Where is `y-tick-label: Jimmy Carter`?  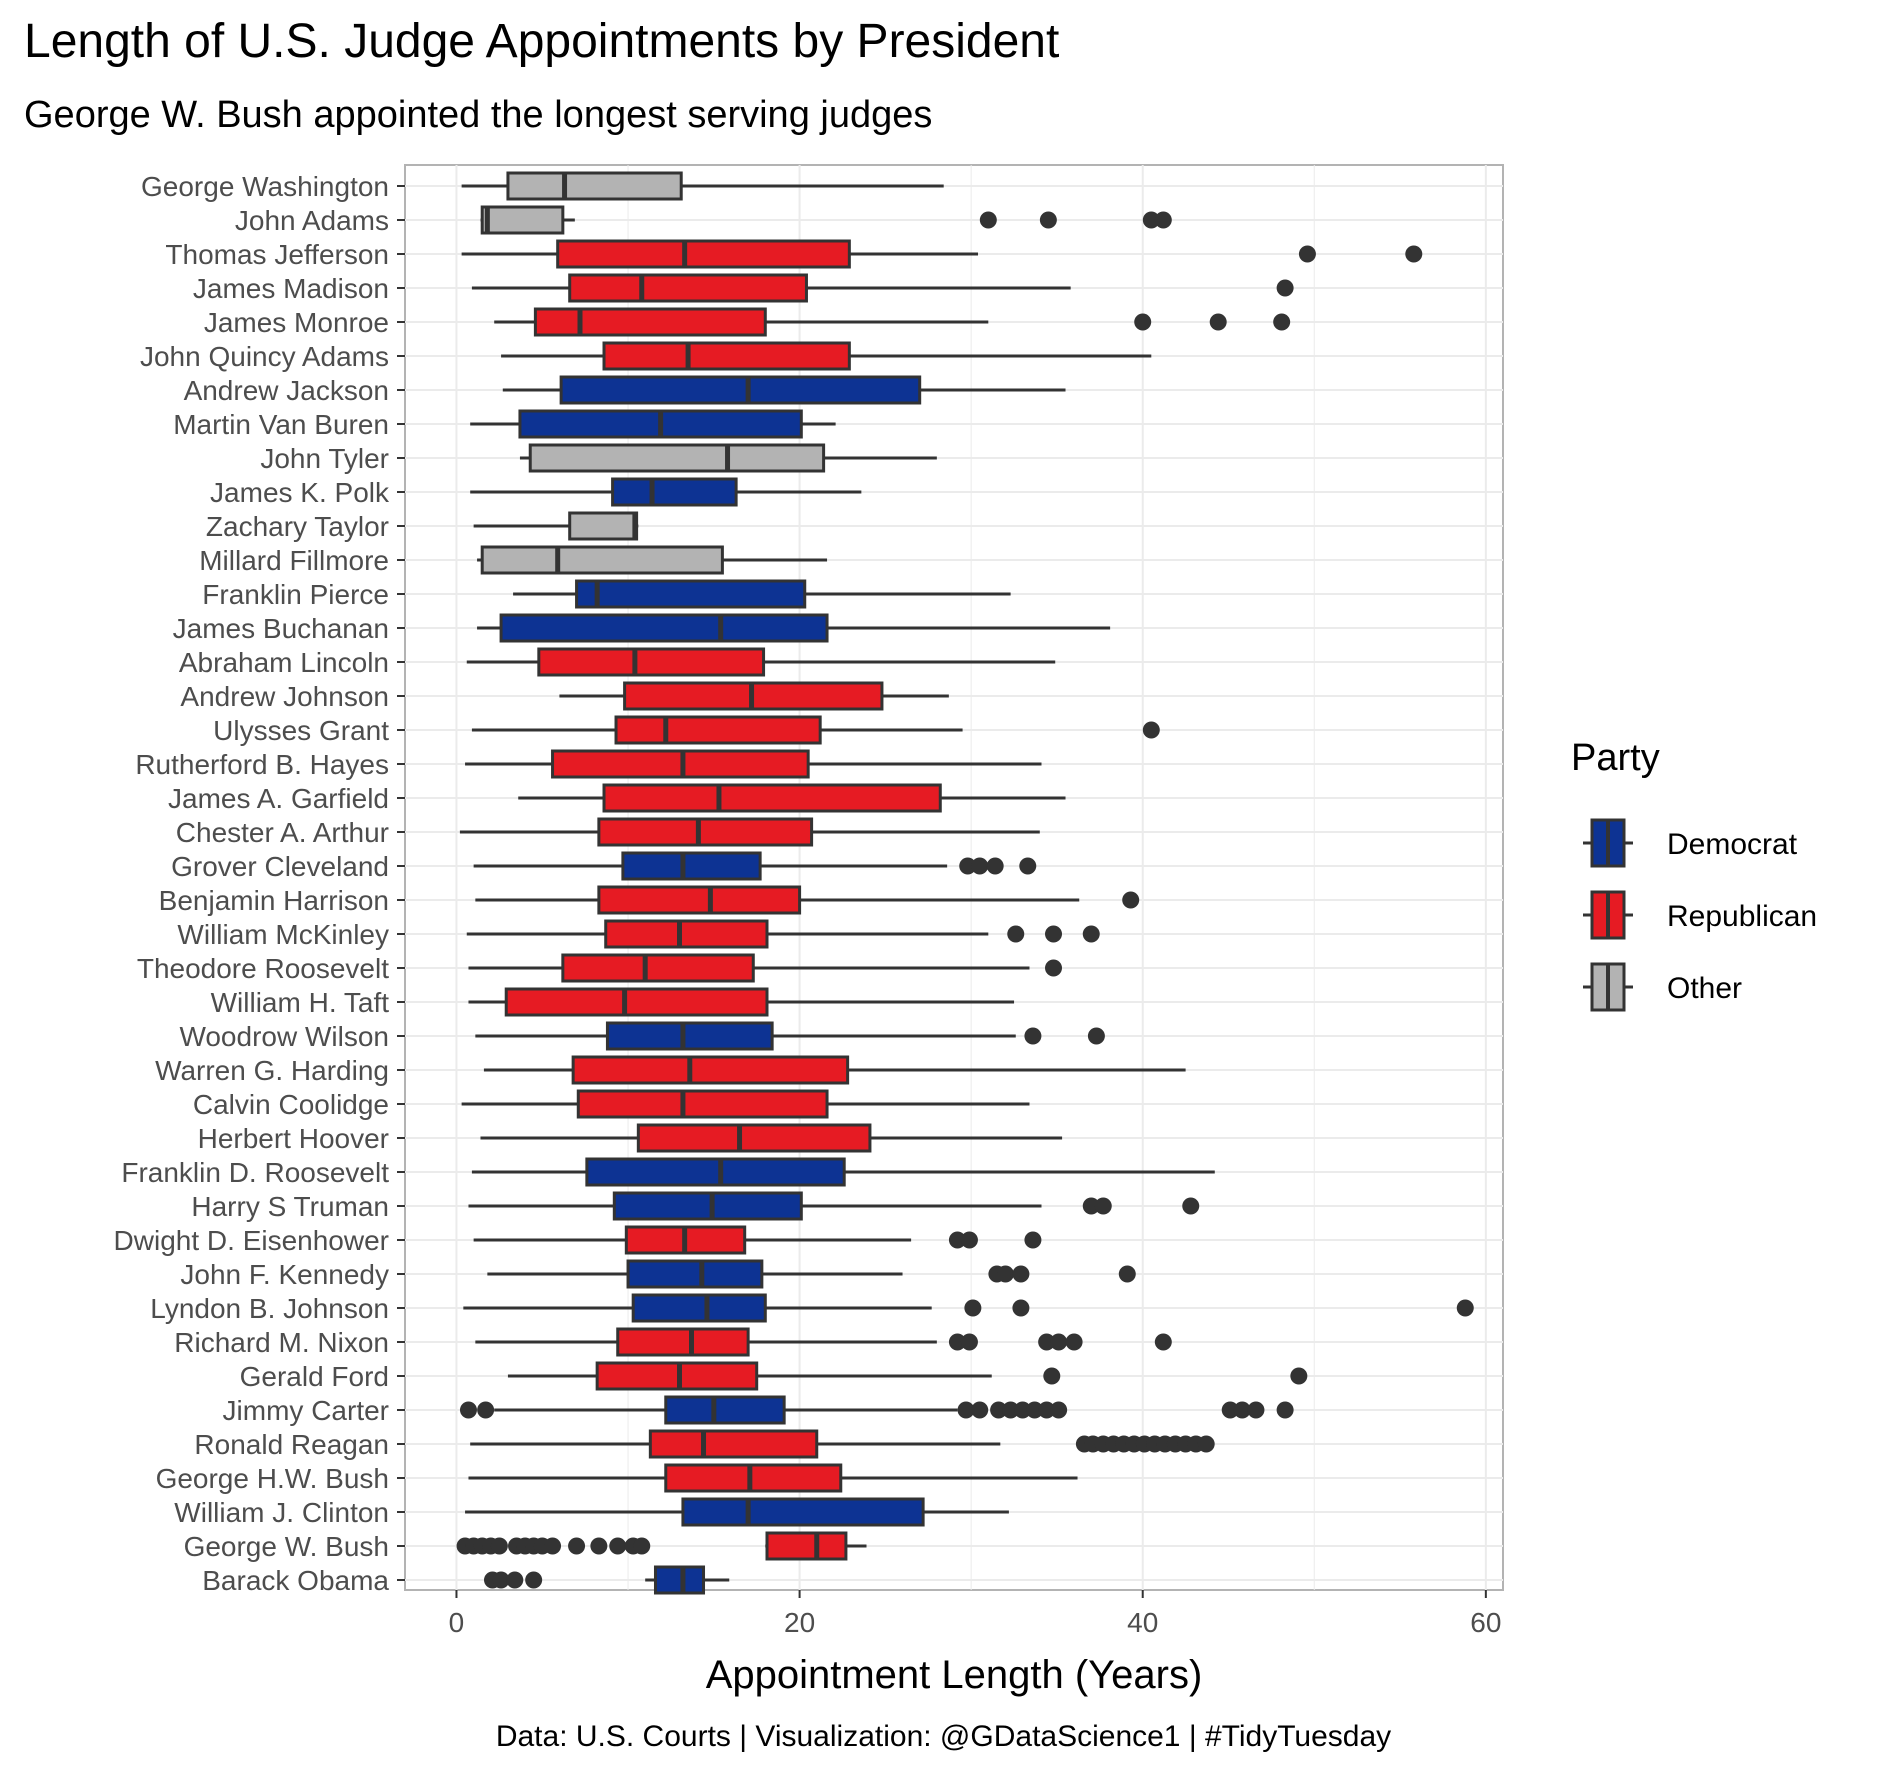 y-tick-label: Jimmy Carter is located at coordinates (306, 1410).